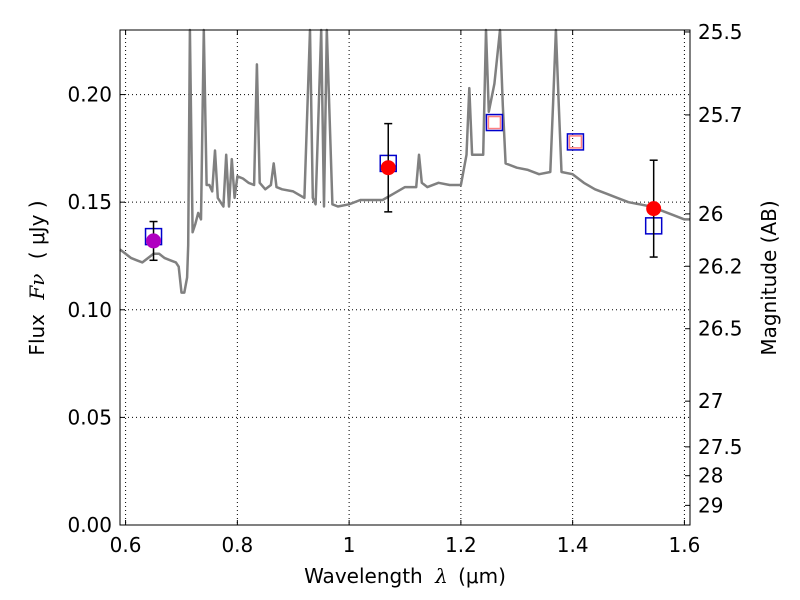 The height and width of the screenshot is (600, 800). What do you see at coordinates (710, 401) in the screenshot?
I see `mag-tick-label: 27` at bounding box center [710, 401].